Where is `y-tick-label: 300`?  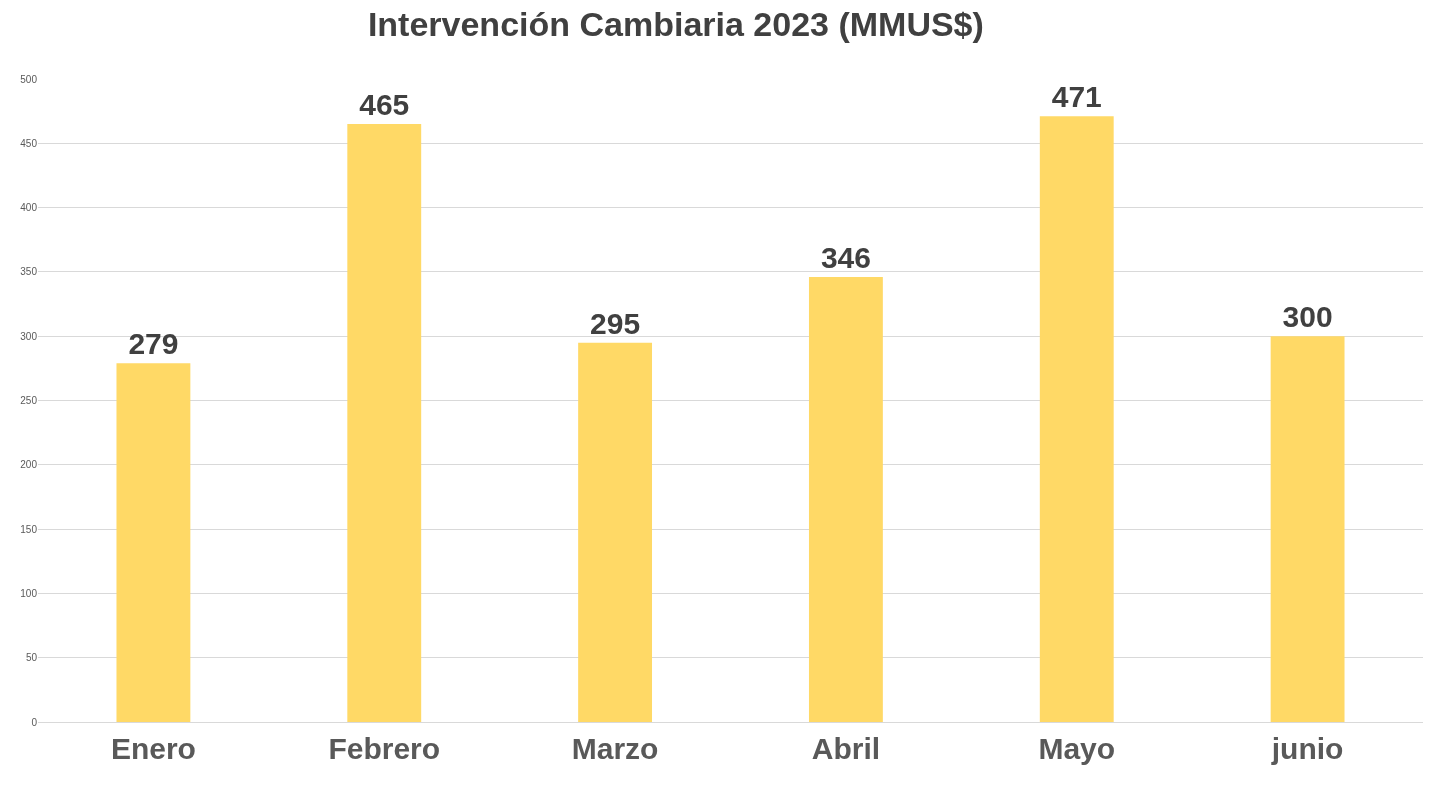
y-tick-label: 300 is located at coordinates (29, 336).